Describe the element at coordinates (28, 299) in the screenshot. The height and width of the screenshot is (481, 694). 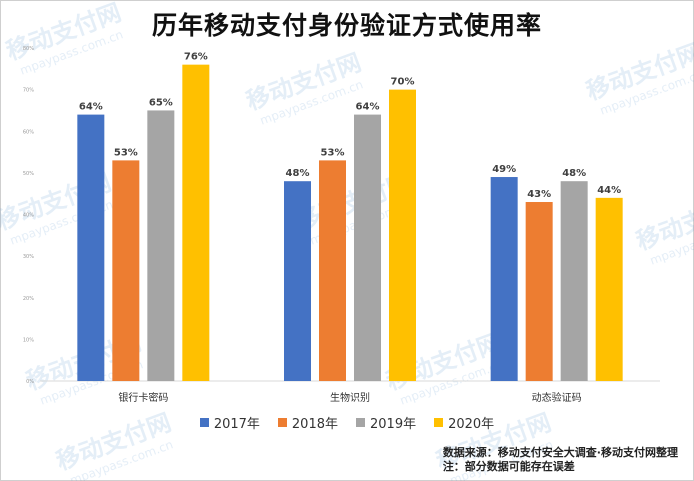
I see `y-tick-label: 20%` at that location.